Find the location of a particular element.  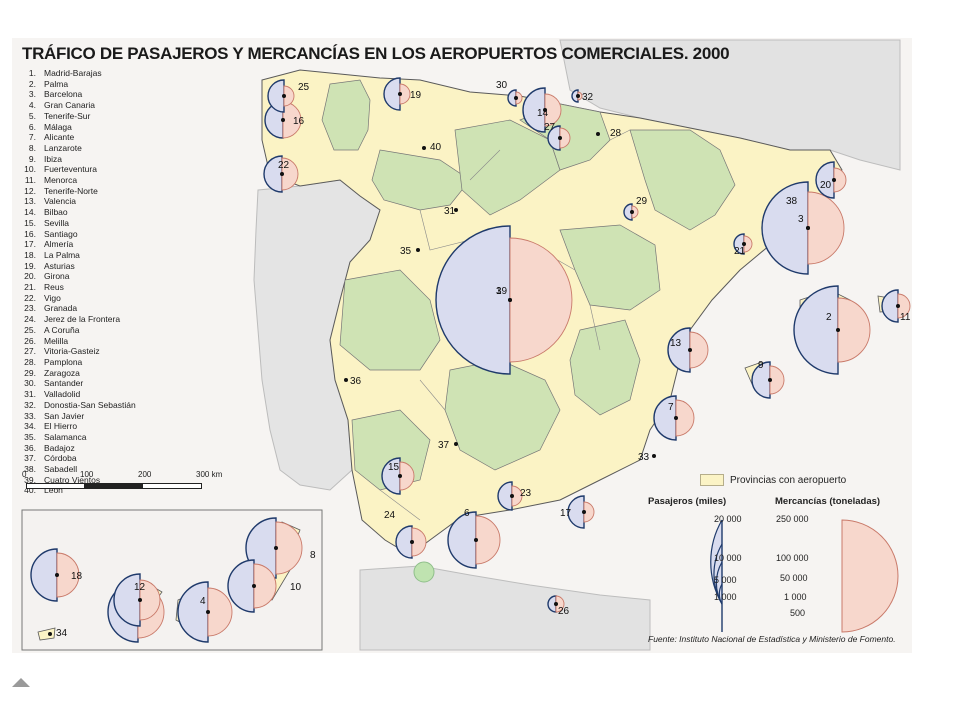

legend-passengers-value: 1 000 is located at coordinates (725, 597).